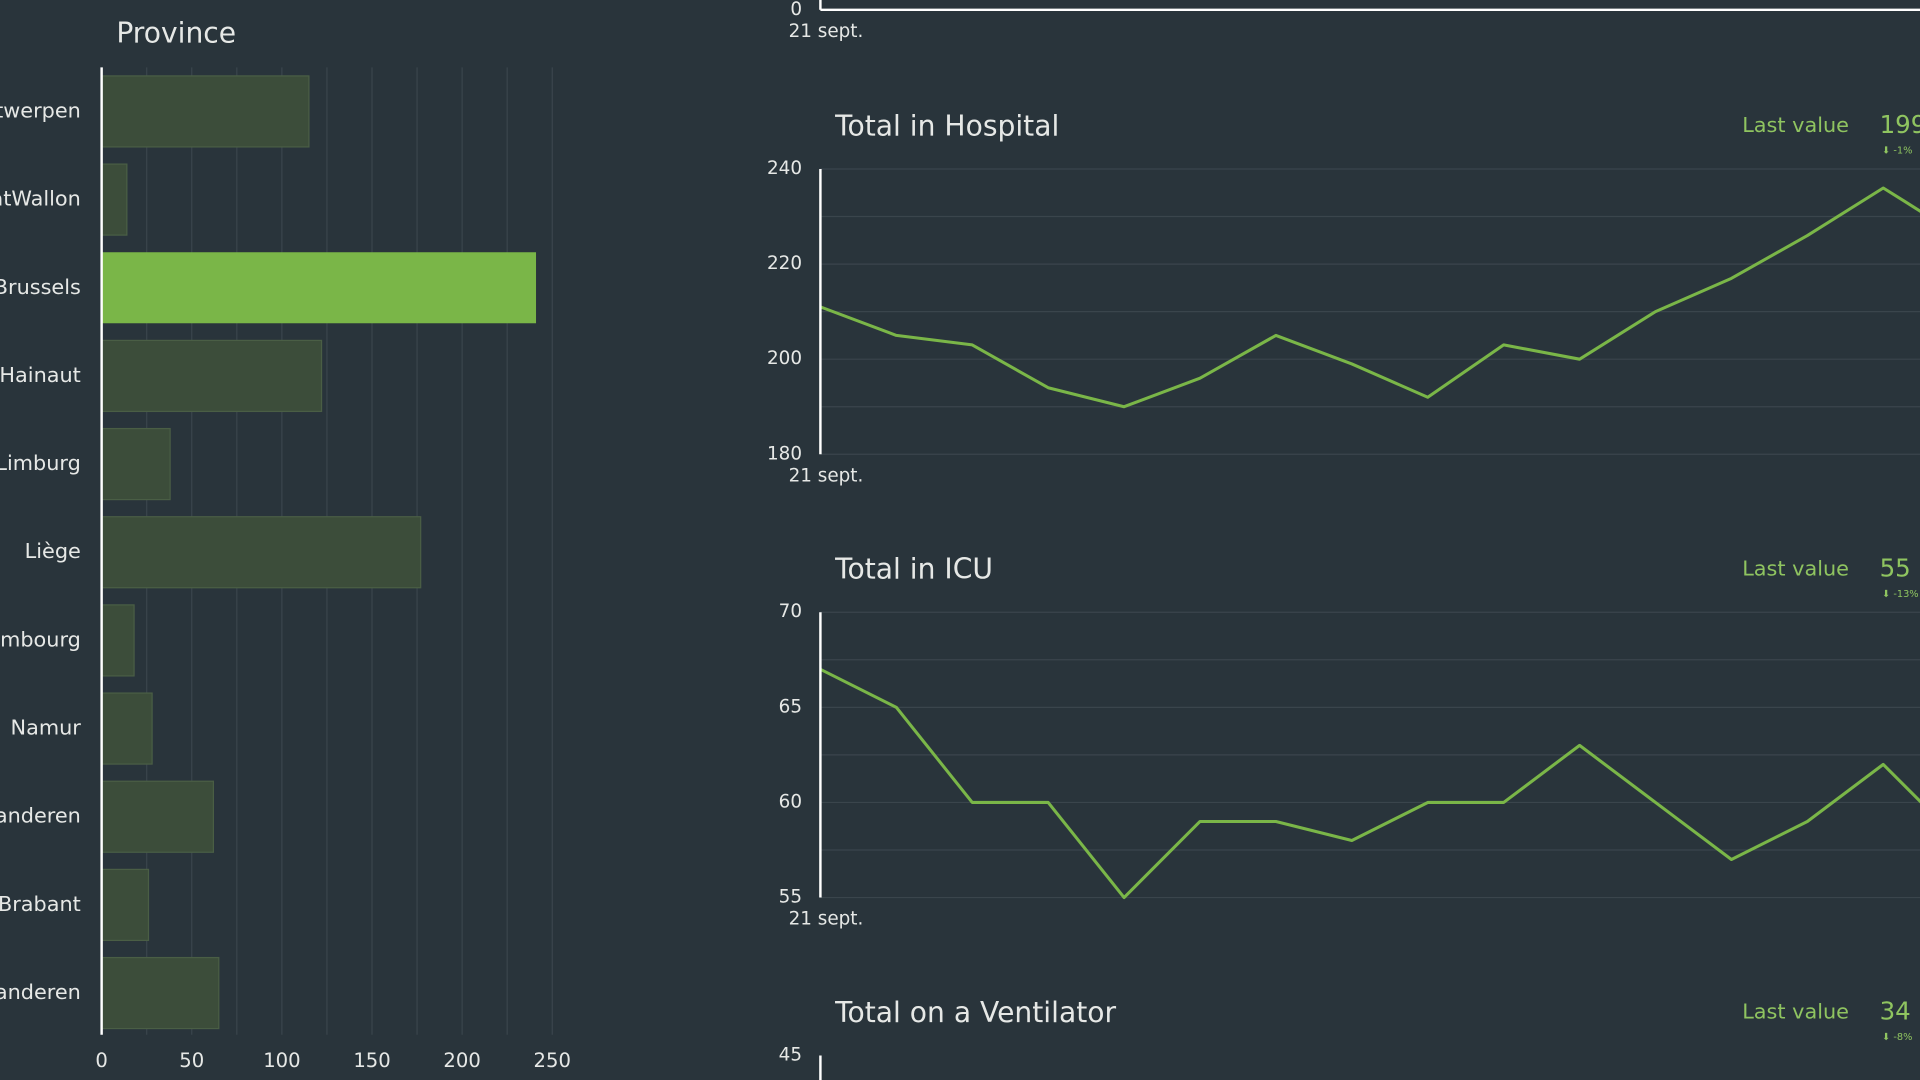 This screenshot has height=1080, width=1920. I want to click on last-value: 199, so click(1900, 124).